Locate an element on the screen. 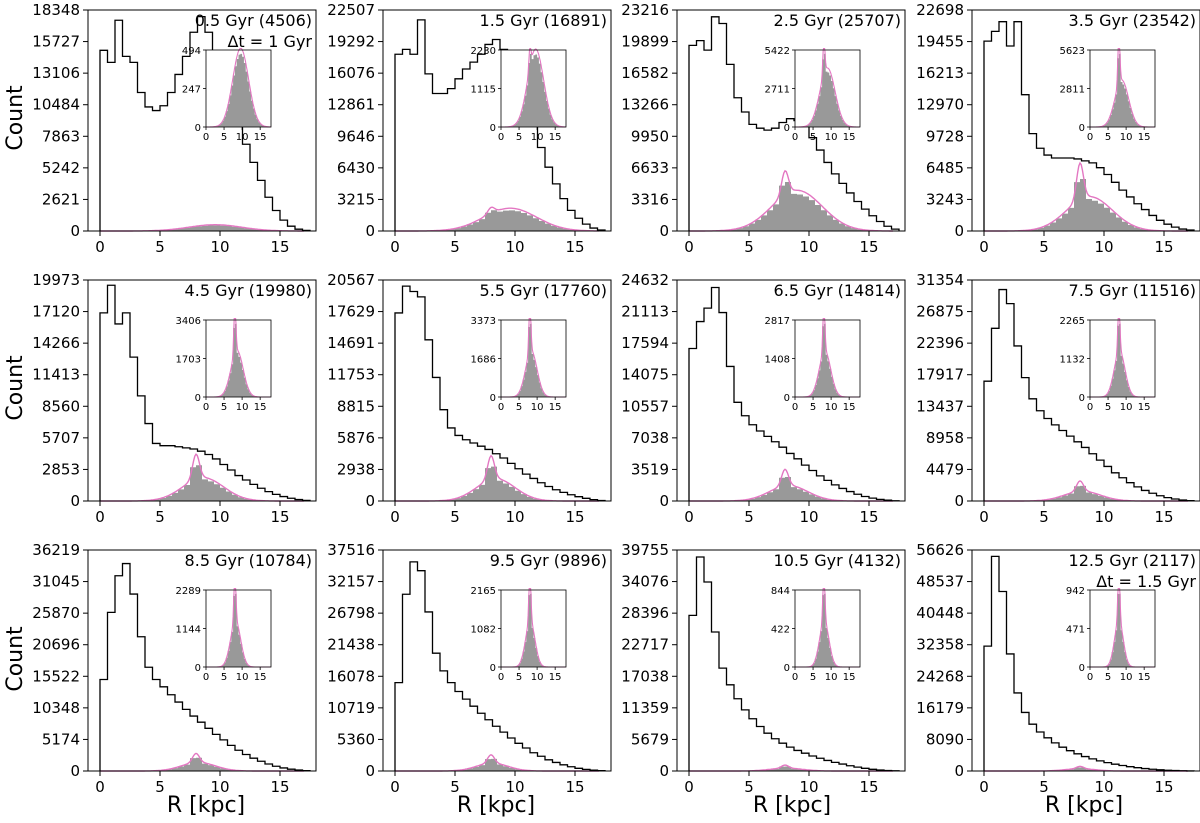 This screenshot has height=823, width=1200. y-tick-label: 2621 is located at coordinates (61, 199).